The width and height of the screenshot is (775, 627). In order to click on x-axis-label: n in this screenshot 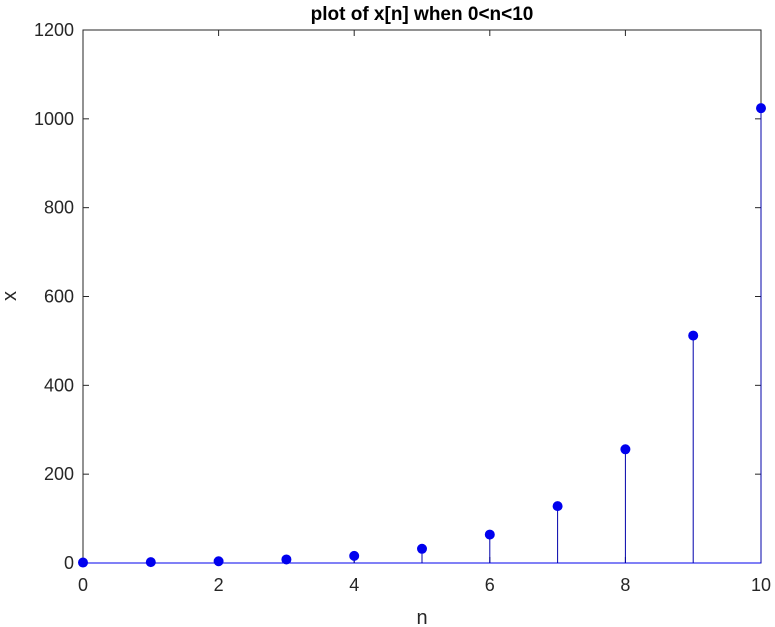, I will do `click(421, 617)`.